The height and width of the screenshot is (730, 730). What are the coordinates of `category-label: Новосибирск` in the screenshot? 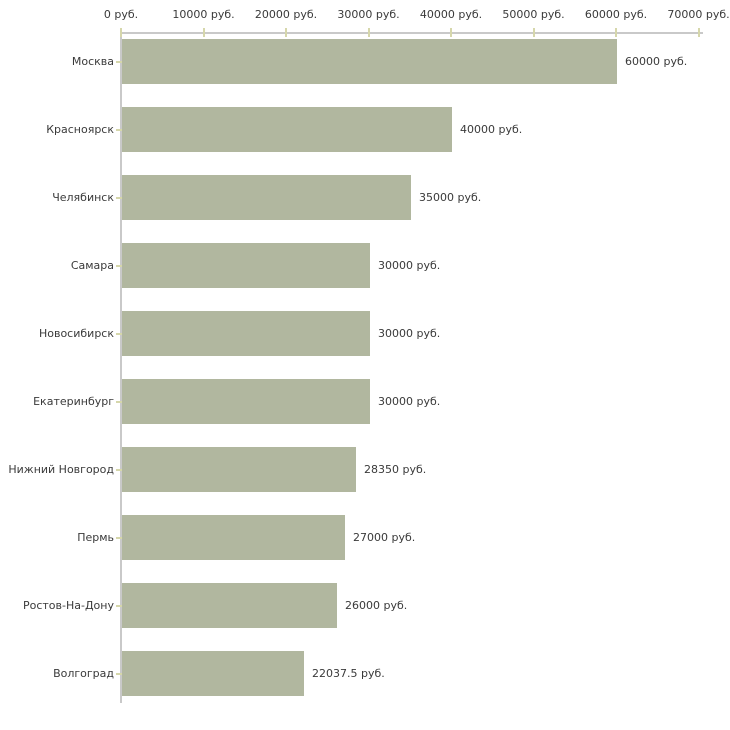 It's located at (76, 333).